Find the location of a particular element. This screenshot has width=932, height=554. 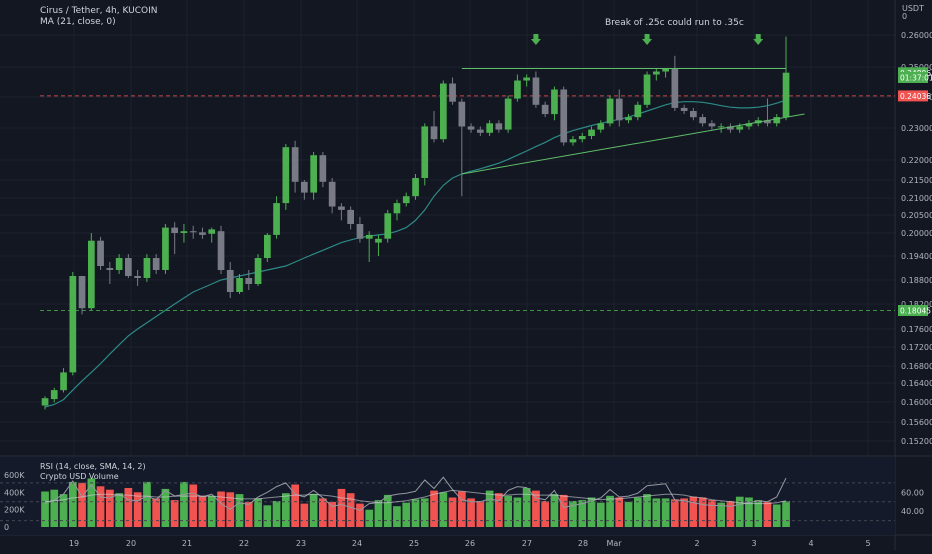

y-axis-tick-label: 0.15600 is located at coordinates (916, 422).